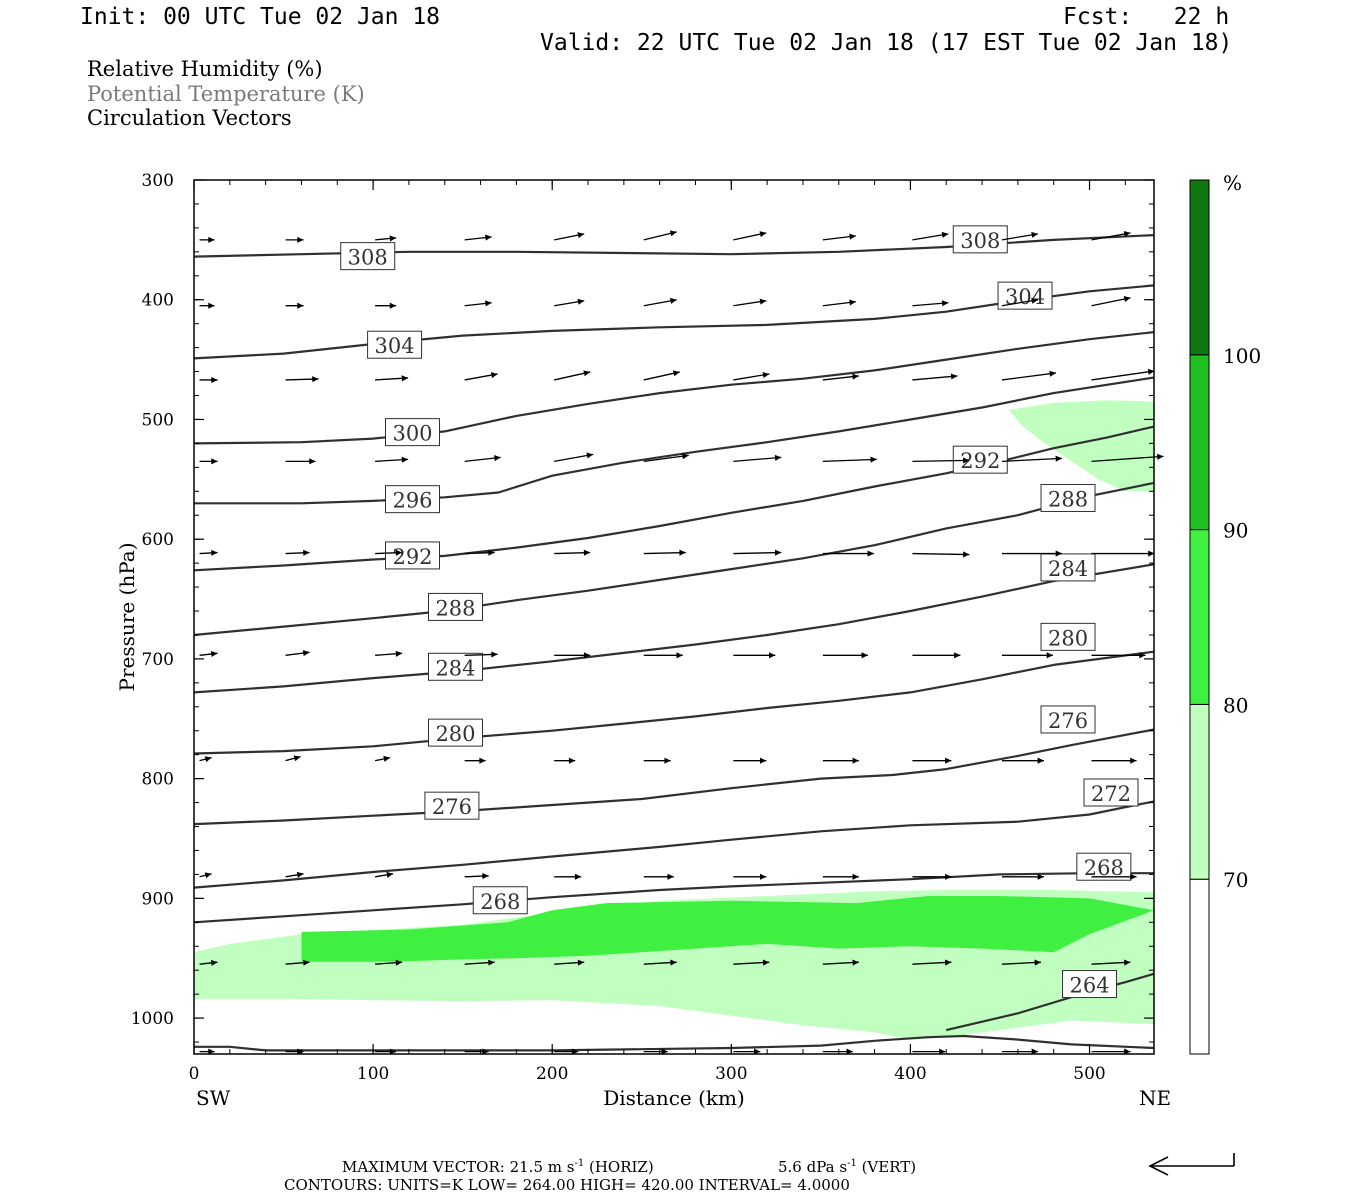 The width and height of the screenshot is (1350, 1200). I want to click on svg-text: 268, so click(500, 902).